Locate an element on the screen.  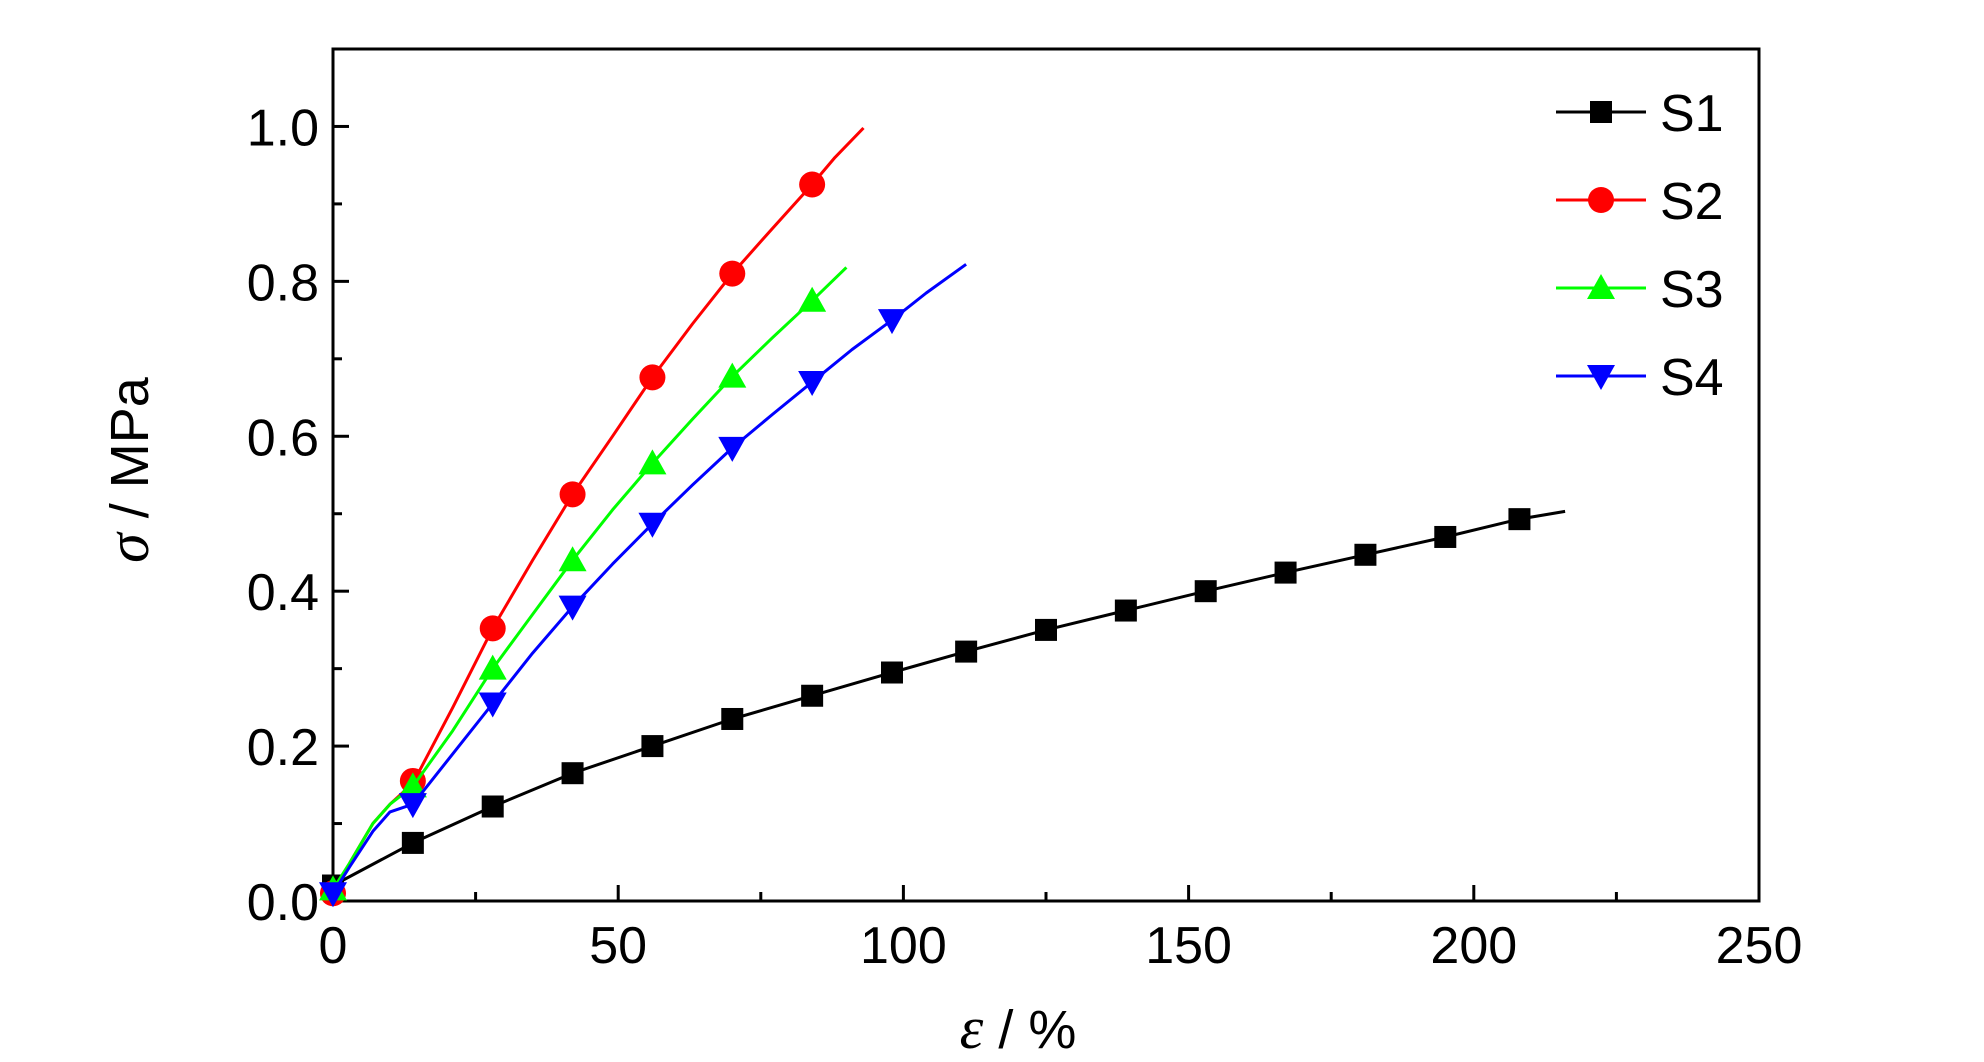
y-axis-title: σ / MPa is located at coordinates (128, 469).